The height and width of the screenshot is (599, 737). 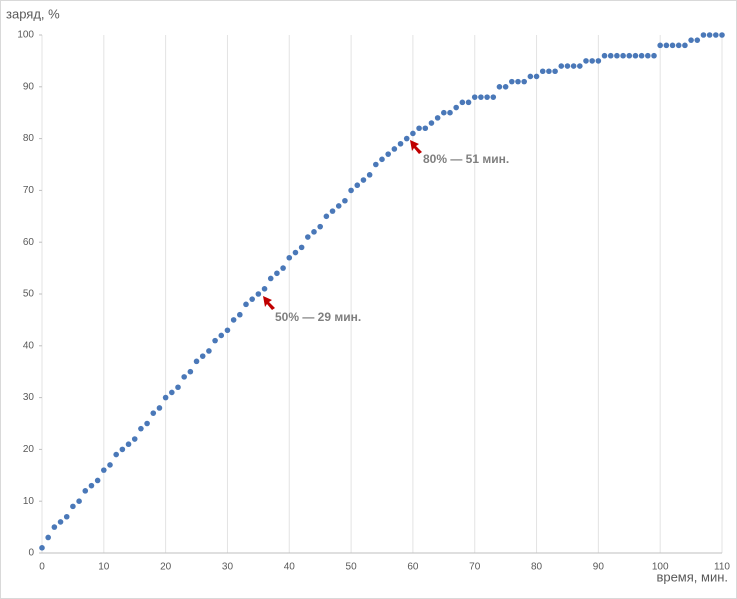 What do you see at coordinates (29, 501) in the screenshot?
I see `y-tick-label: 10` at bounding box center [29, 501].